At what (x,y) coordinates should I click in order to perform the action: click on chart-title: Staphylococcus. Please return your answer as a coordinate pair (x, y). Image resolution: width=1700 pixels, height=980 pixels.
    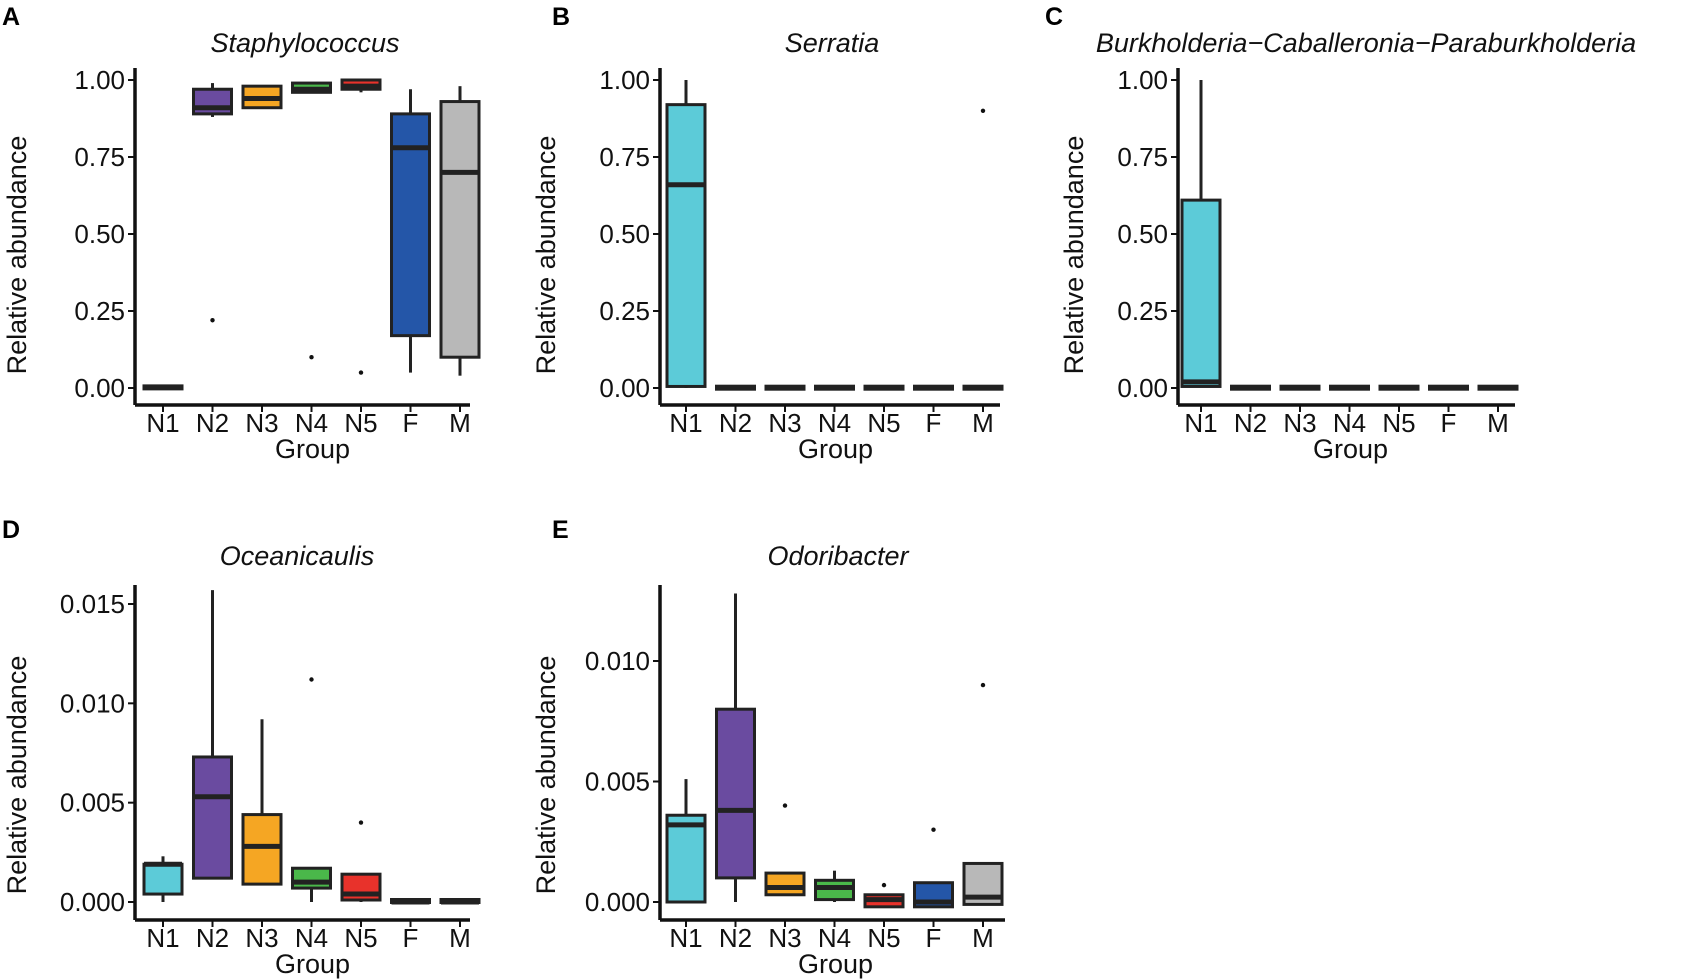
    Looking at the image, I should click on (304, 43).